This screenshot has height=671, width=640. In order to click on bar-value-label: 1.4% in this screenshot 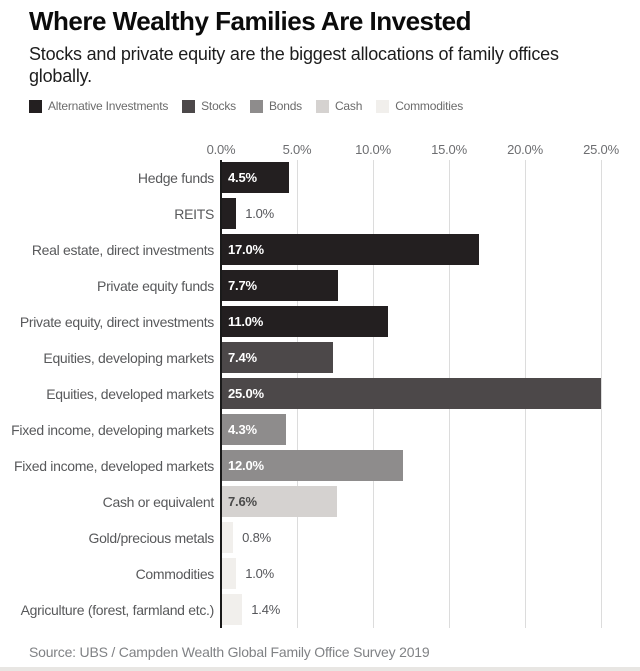, I will do `click(266, 609)`.